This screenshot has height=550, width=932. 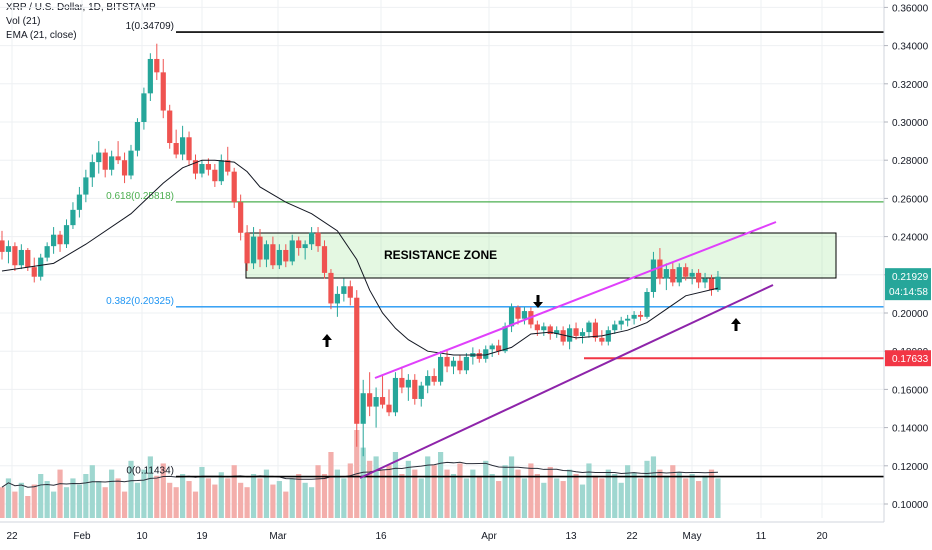 What do you see at coordinates (489, 536) in the screenshot?
I see `time-tick-label: Apr` at bounding box center [489, 536].